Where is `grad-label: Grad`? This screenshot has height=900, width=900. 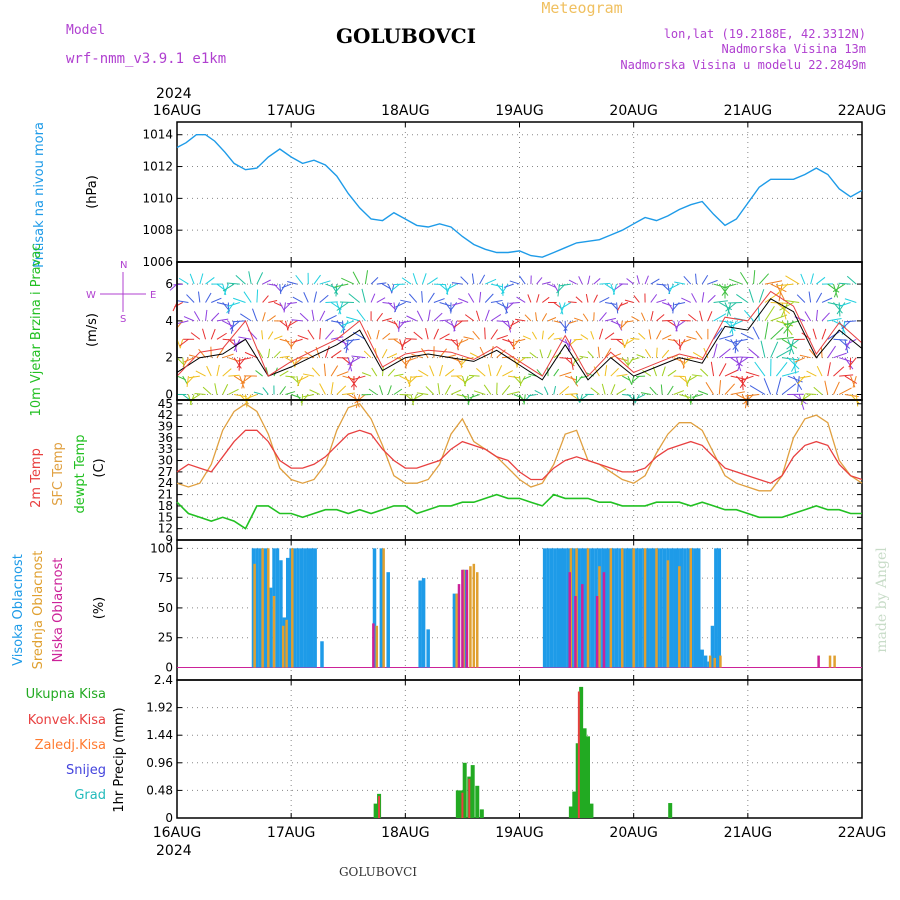
grad-label: Grad is located at coordinates (90, 795).